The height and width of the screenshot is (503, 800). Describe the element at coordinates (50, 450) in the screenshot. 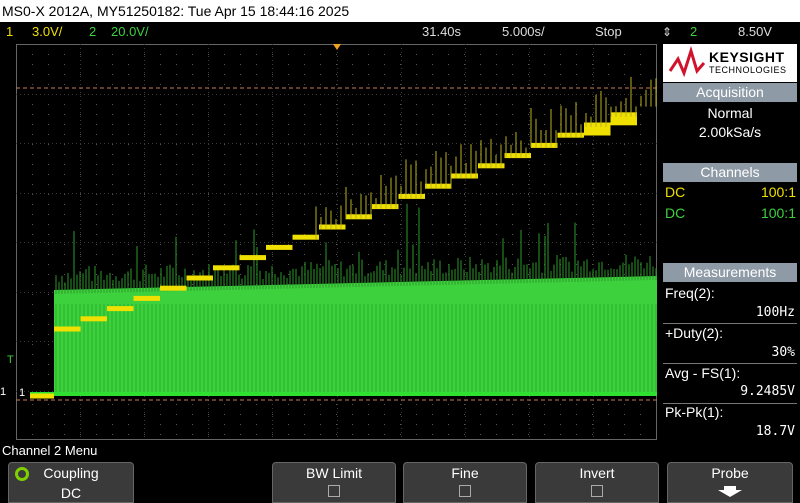

I see `menu-title: Channel 2 Menu` at that location.